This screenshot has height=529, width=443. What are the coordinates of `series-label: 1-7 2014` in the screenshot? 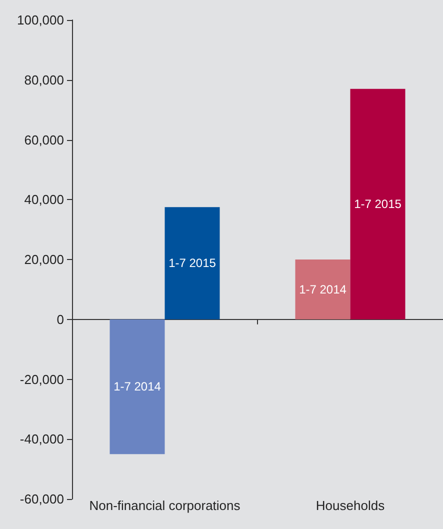 It's located at (138, 387).